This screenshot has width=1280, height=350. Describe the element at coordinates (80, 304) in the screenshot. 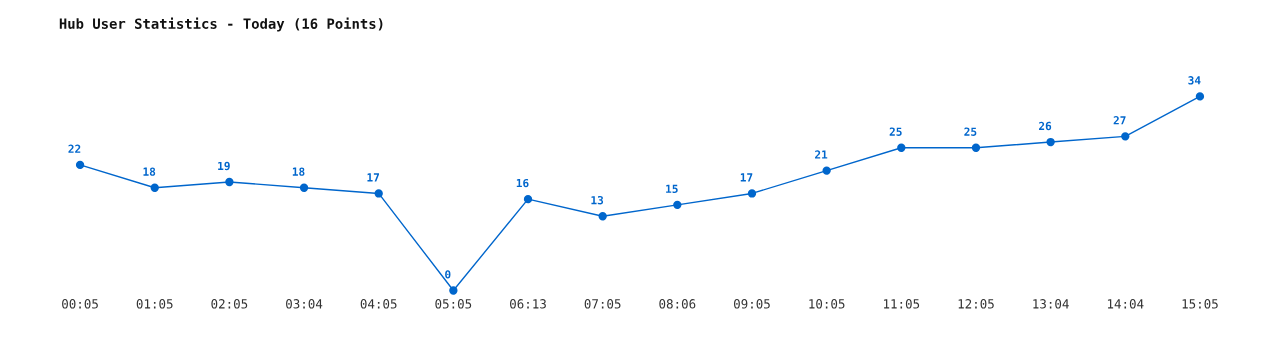

I see `x-tick-label: 00:05` at that location.